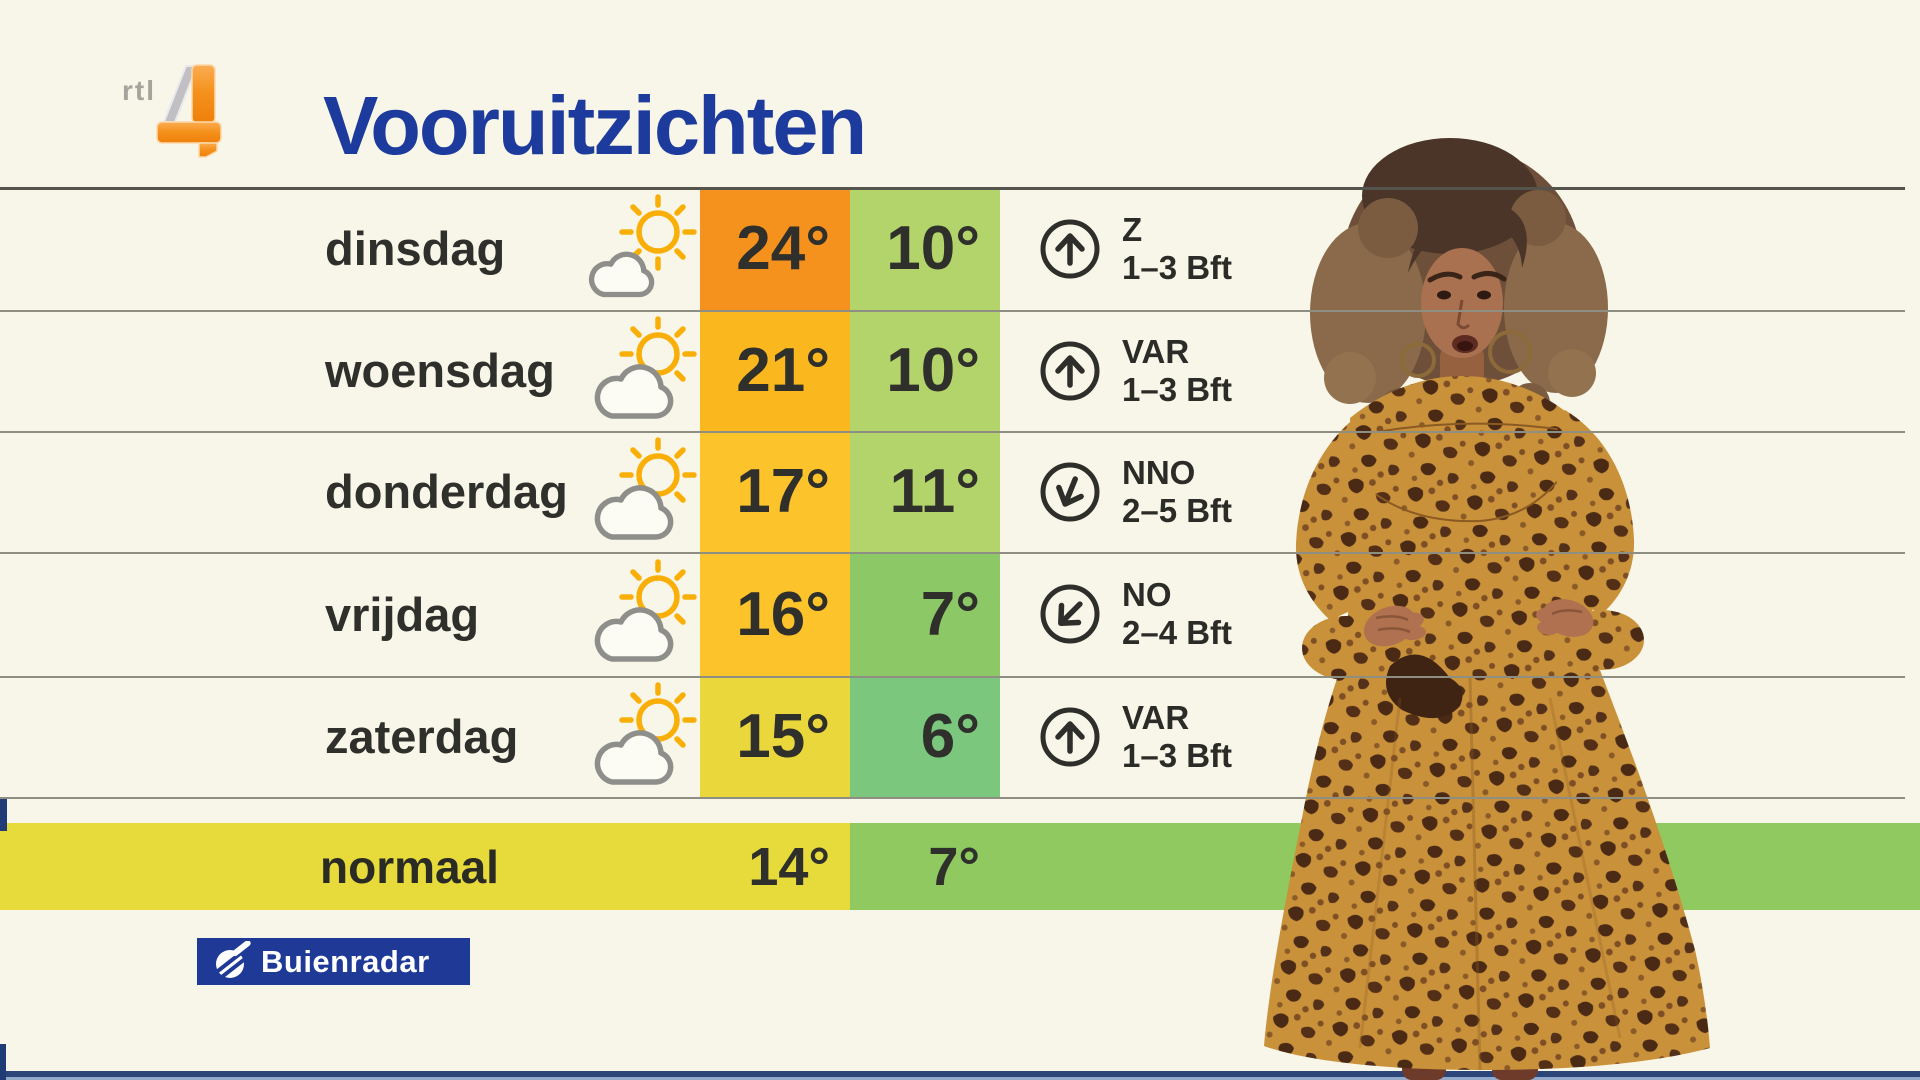 The width and height of the screenshot is (1920, 1080). I want to click on wind-text: NNO 2–5 Bft, so click(1177, 492).